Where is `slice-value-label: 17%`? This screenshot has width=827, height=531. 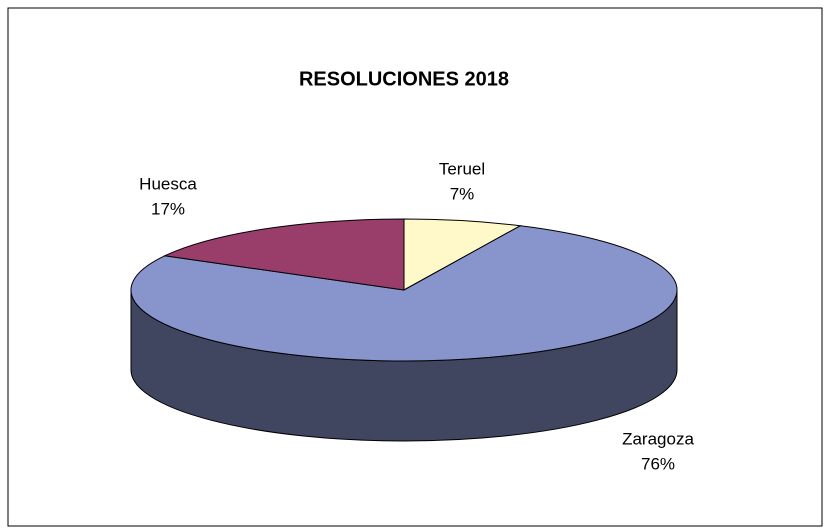
slice-value-label: 17% is located at coordinates (168, 208).